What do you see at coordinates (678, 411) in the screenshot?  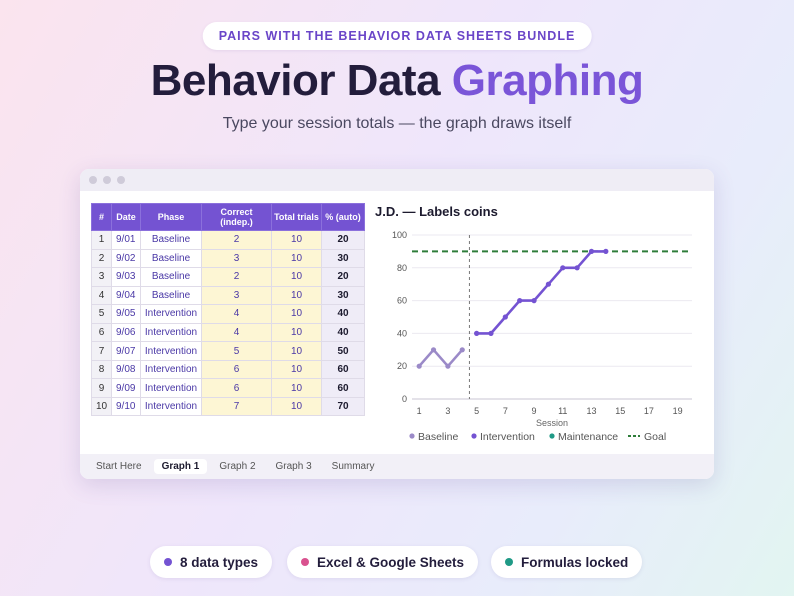 I see `x-tick-label: 19` at bounding box center [678, 411].